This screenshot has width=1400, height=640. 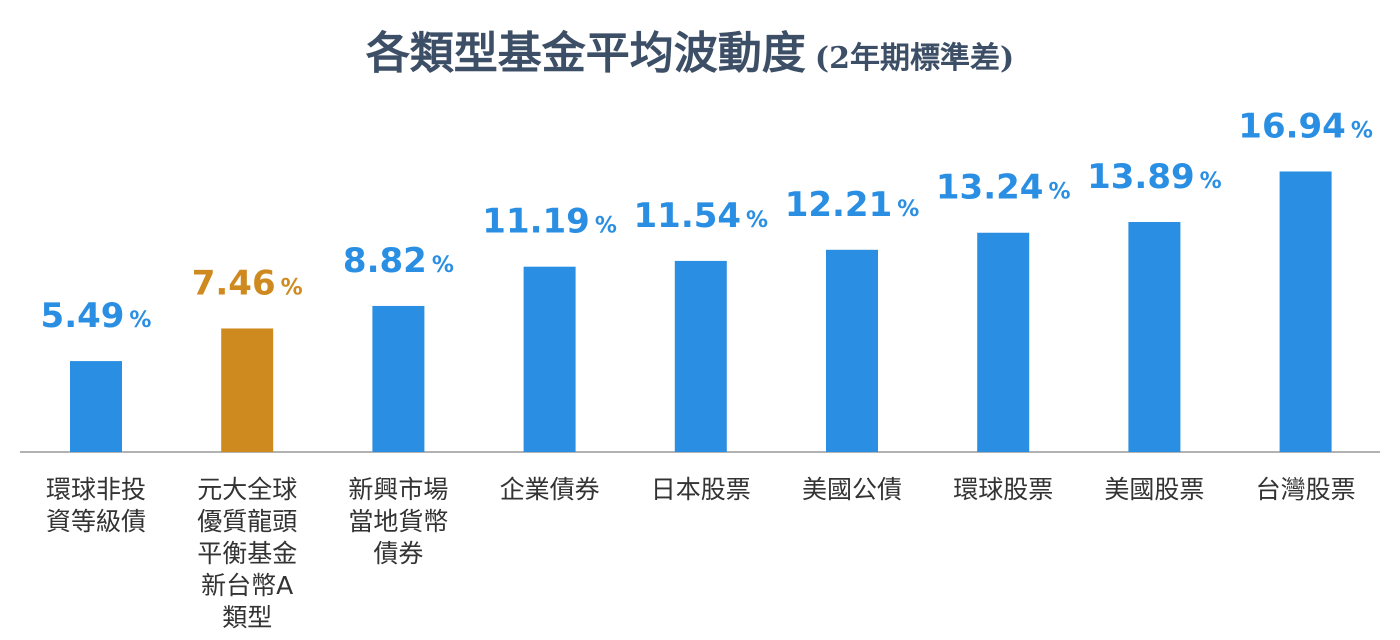 What do you see at coordinates (914, 58) in the screenshot?
I see `chart-subtitle: (2年期標準差)` at bounding box center [914, 58].